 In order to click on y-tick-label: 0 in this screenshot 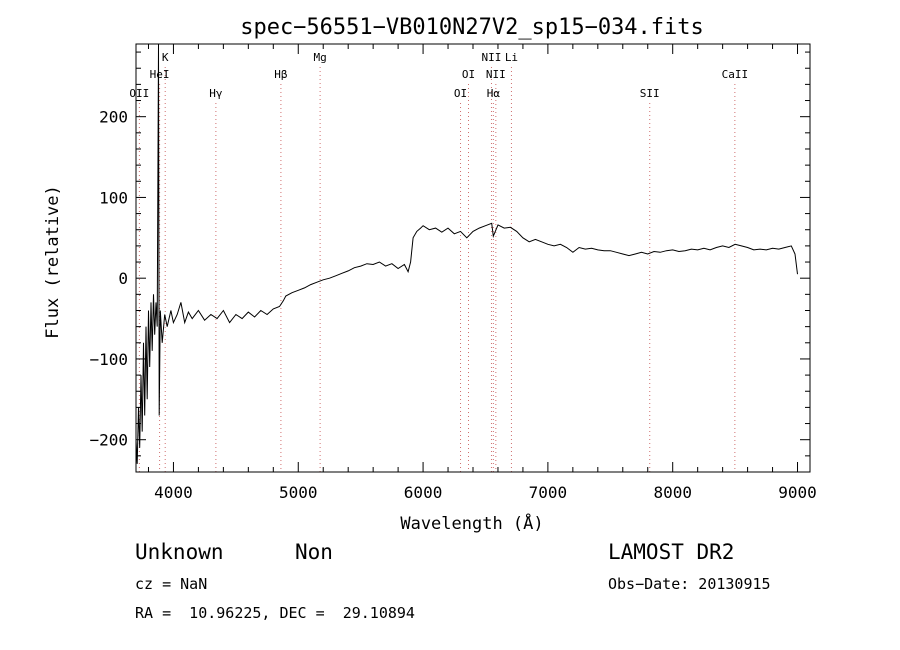, I will do `click(123, 278)`.